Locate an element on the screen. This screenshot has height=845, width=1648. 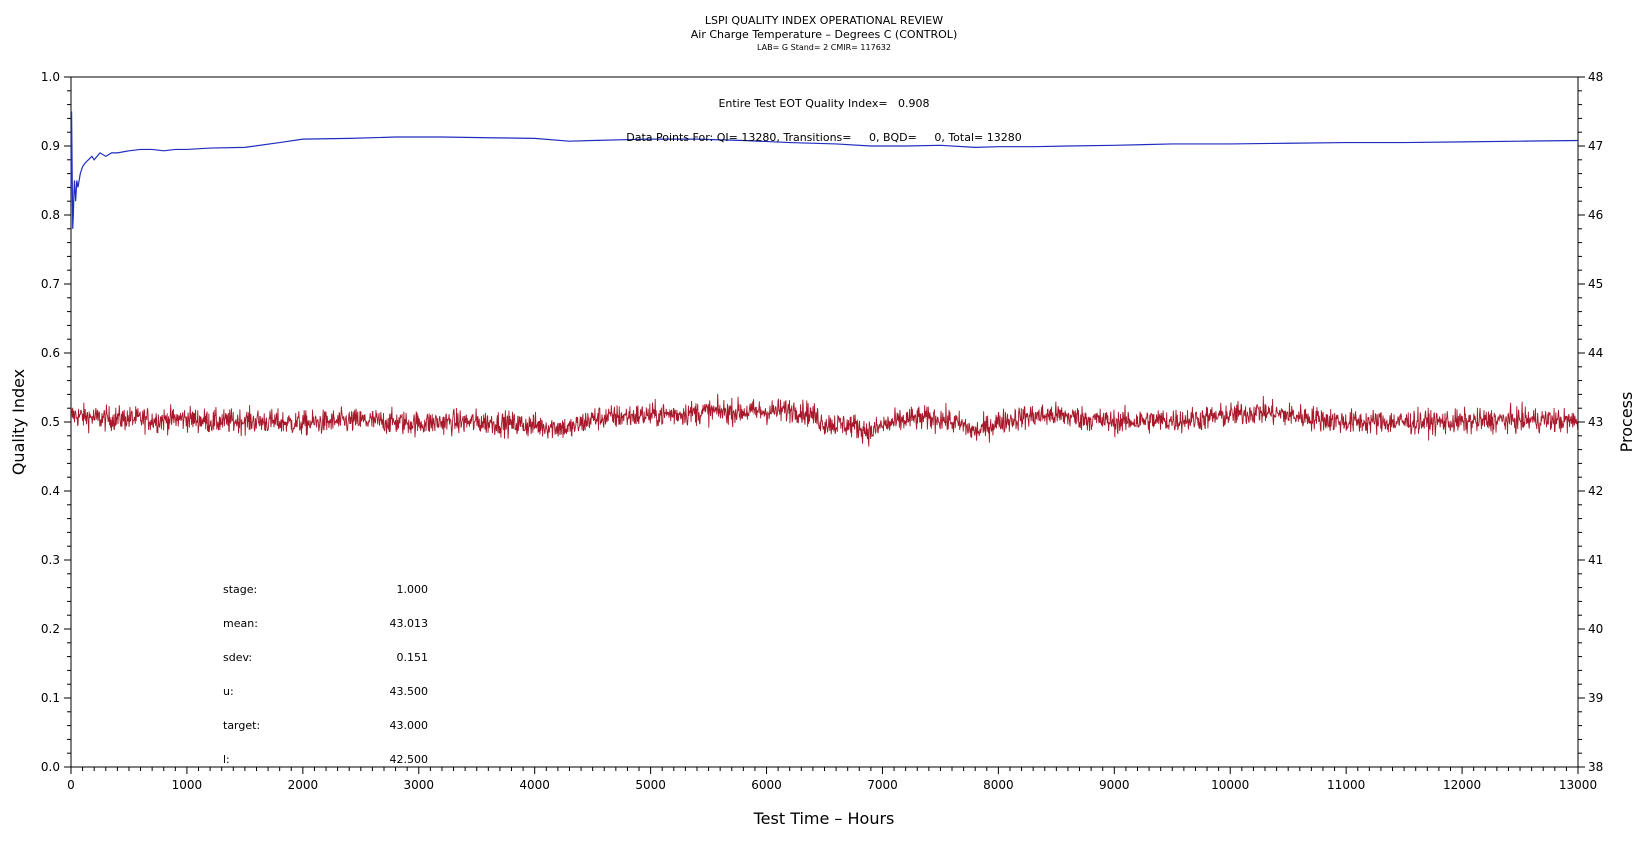
x-tick-label: 1000 is located at coordinates (187, 785).